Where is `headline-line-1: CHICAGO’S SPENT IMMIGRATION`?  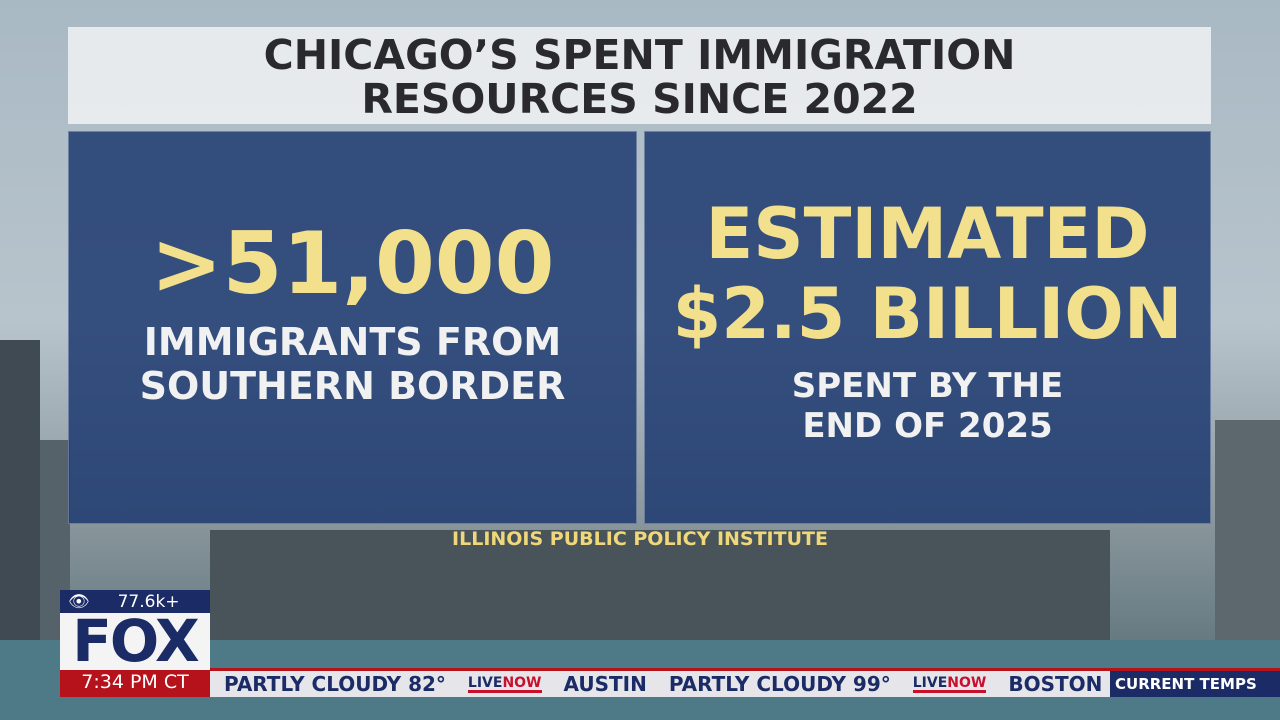
headline-line-1: CHICAGO’S SPENT IMMIGRATION is located at coordinates (639, 55).